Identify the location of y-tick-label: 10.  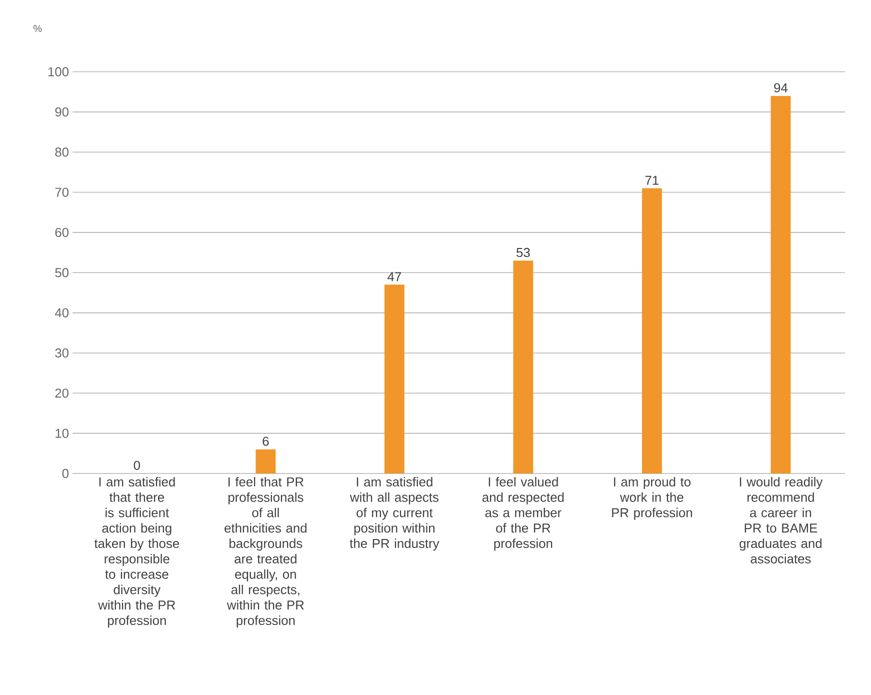
(62, 433).